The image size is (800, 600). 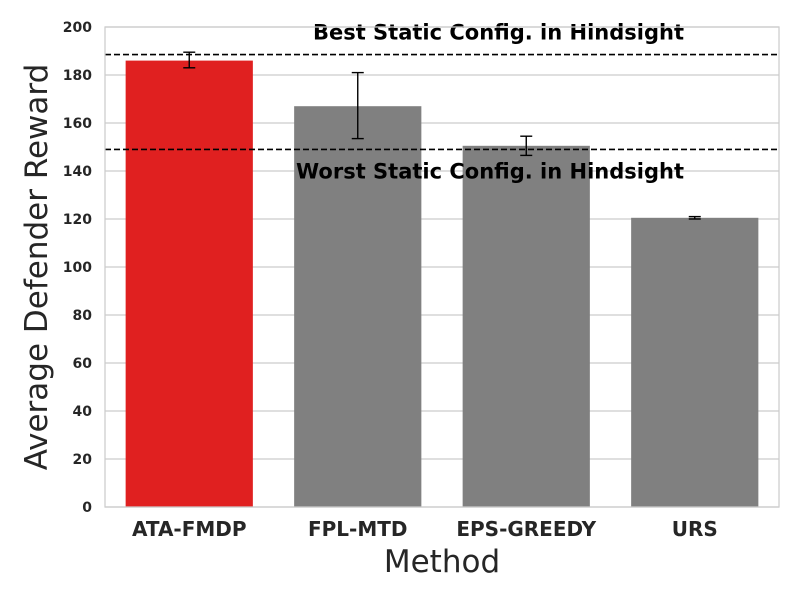 I want to click on y-tick-label: 100, so click(x=77, y=268).